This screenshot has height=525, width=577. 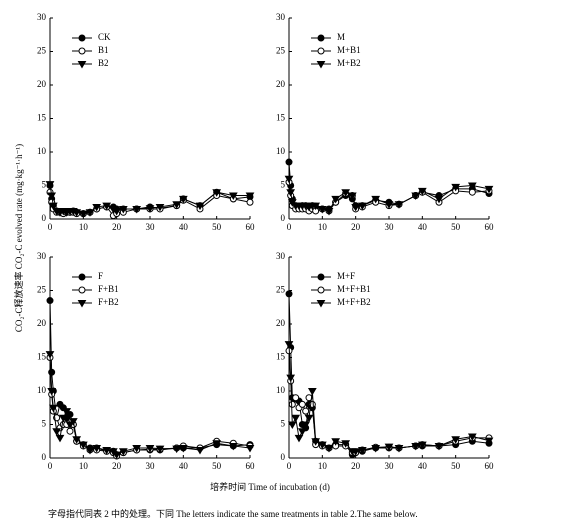 I want to click on x-axis-label: 培养时间 Time of incubation (d), so click(x=270, y=486).